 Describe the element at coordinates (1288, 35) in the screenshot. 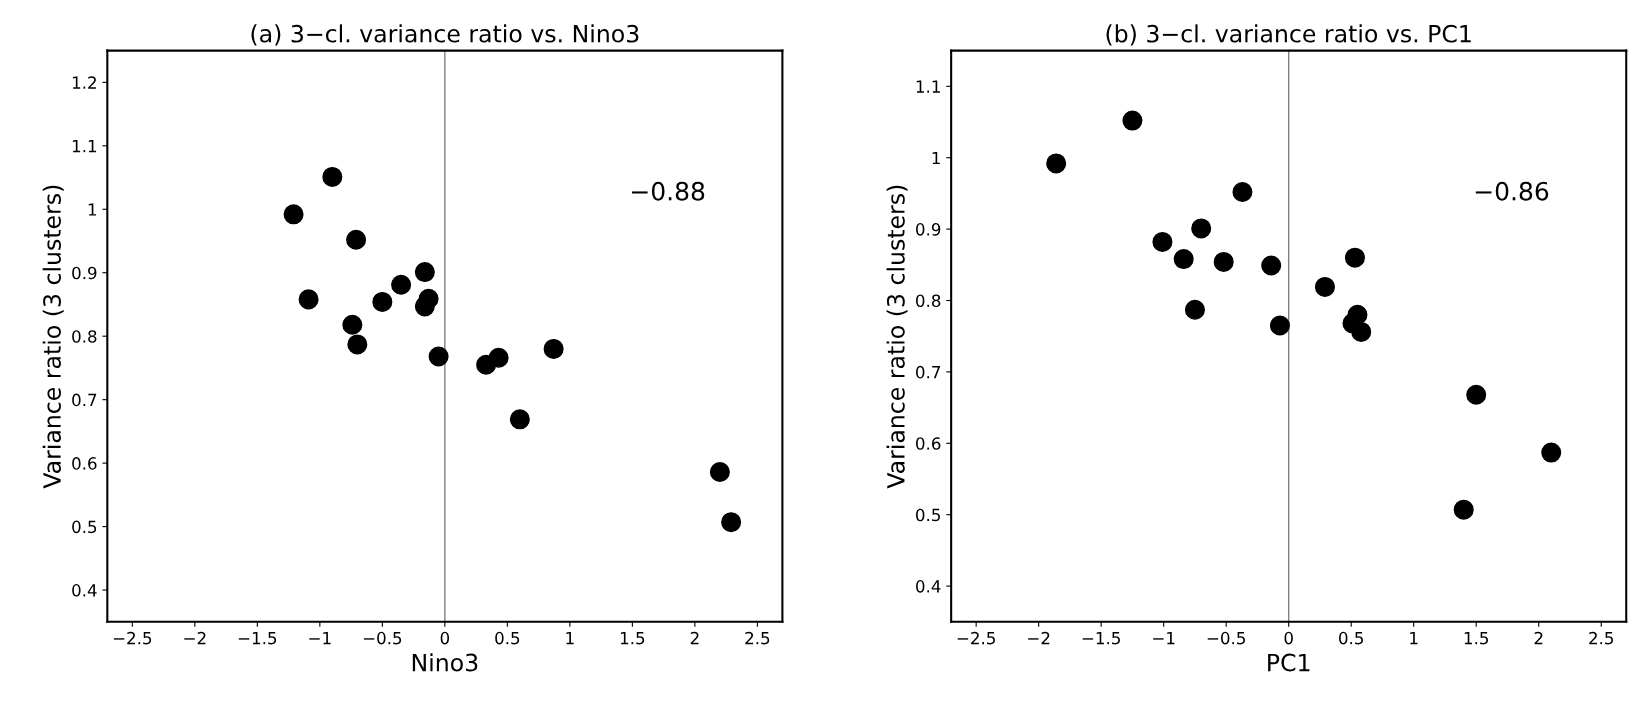

I see `chart-title: (b) 3−cl. variance ratio vs. PC1` at that location.